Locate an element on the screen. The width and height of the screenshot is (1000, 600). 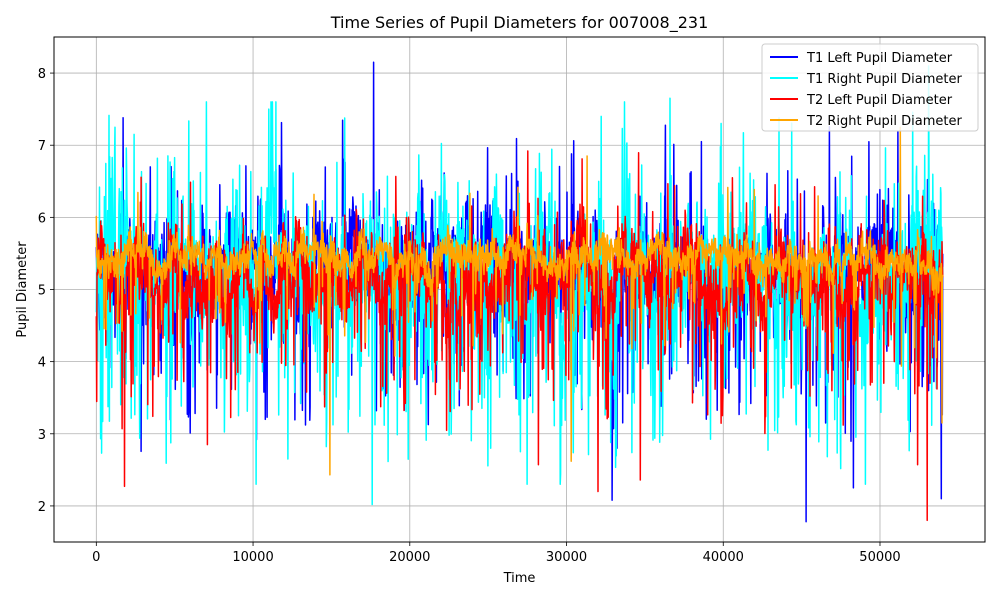
y-tick-label: 5 is located at coordinates (42, 291).